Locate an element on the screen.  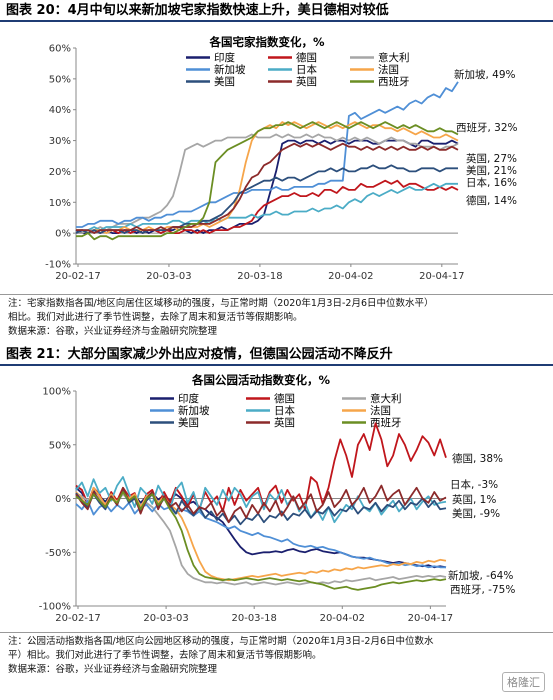
end-label: 西班牙, 32% is located at coordinates (487, 128).